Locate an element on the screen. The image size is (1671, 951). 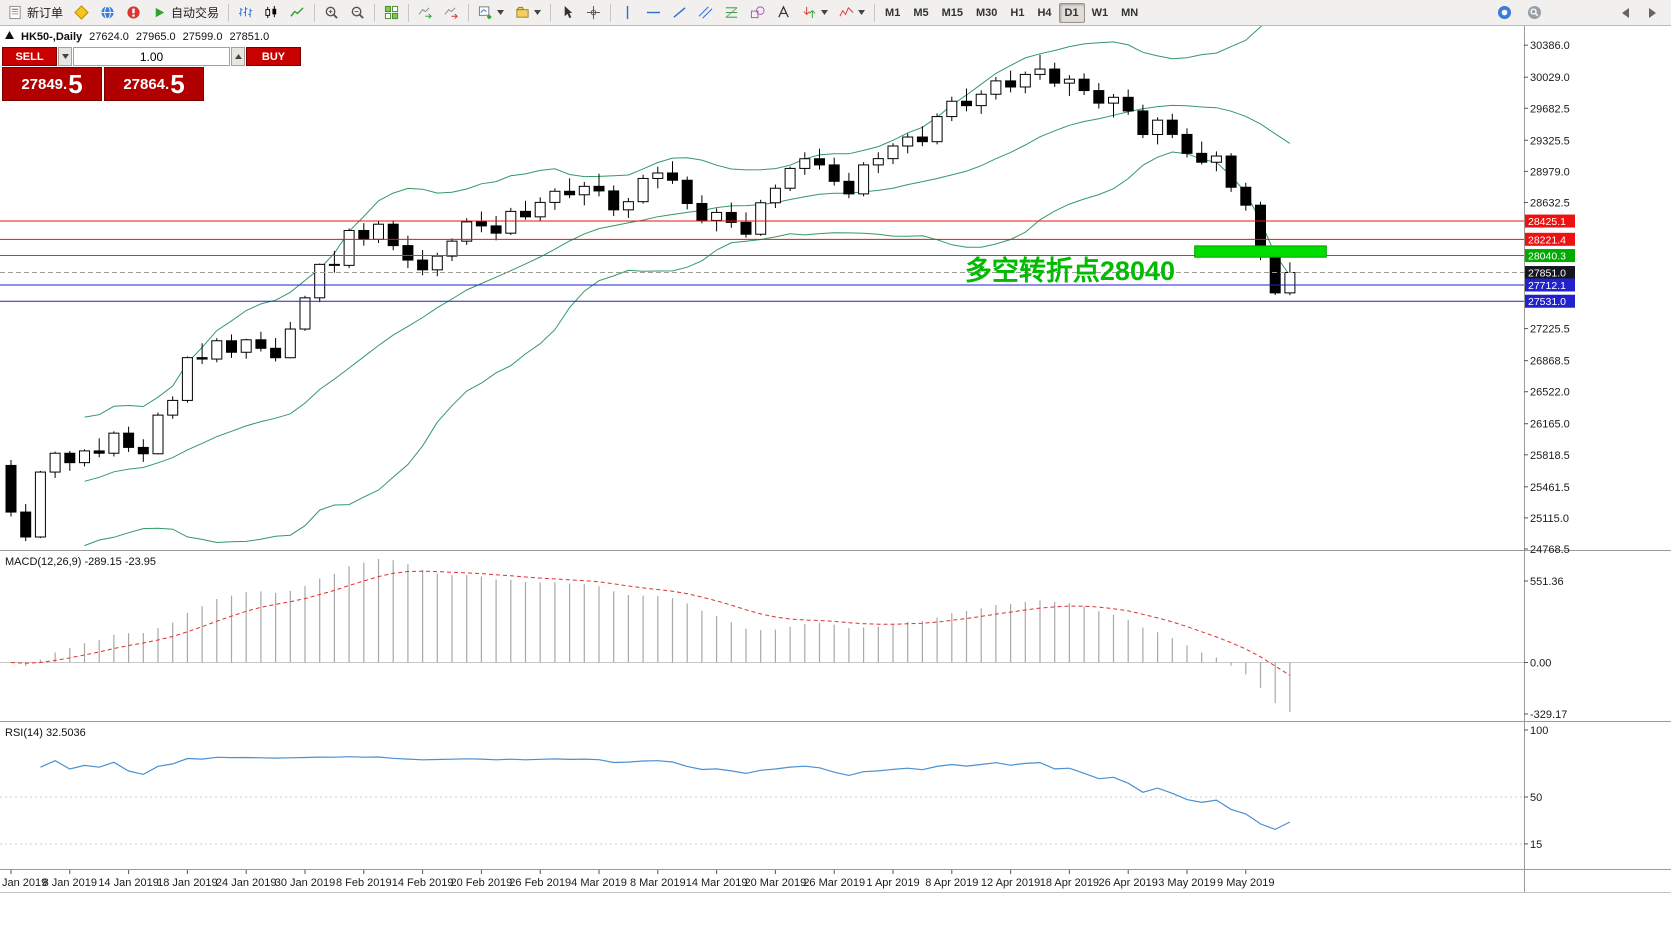
channel-button is located at coordinates (705, 13).